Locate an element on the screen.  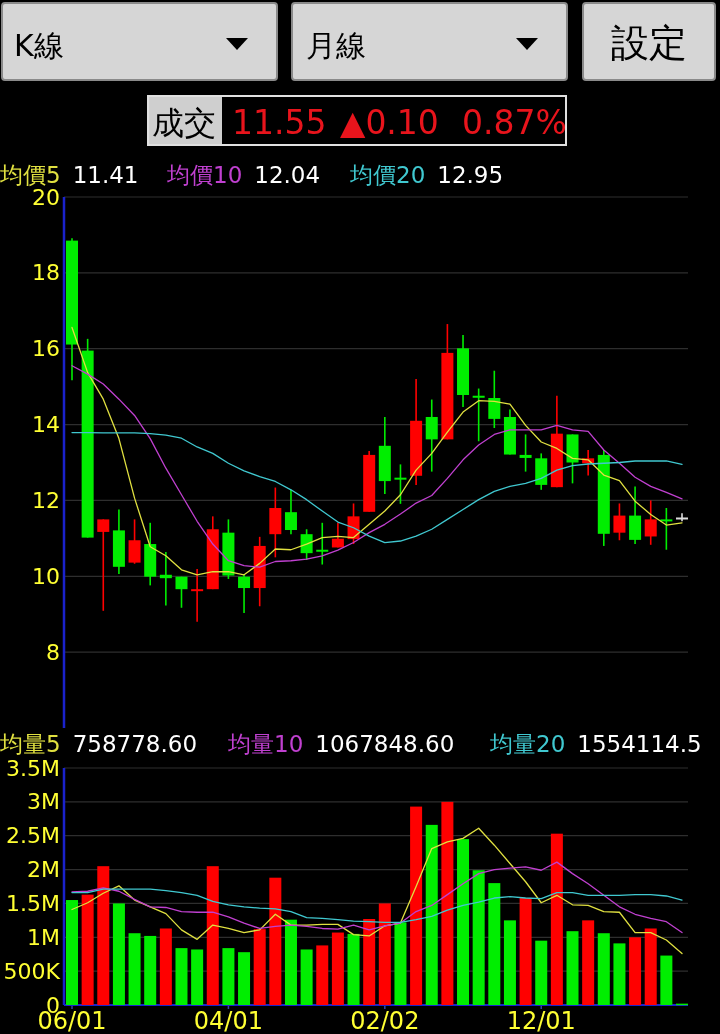
text: 月線 is located at coordinates (336, 45).